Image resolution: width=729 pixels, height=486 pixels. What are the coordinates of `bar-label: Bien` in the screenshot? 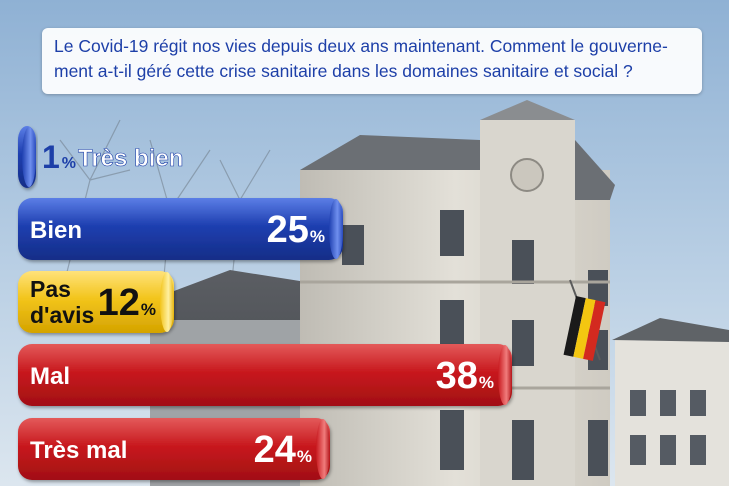 It's located at (56, 230).